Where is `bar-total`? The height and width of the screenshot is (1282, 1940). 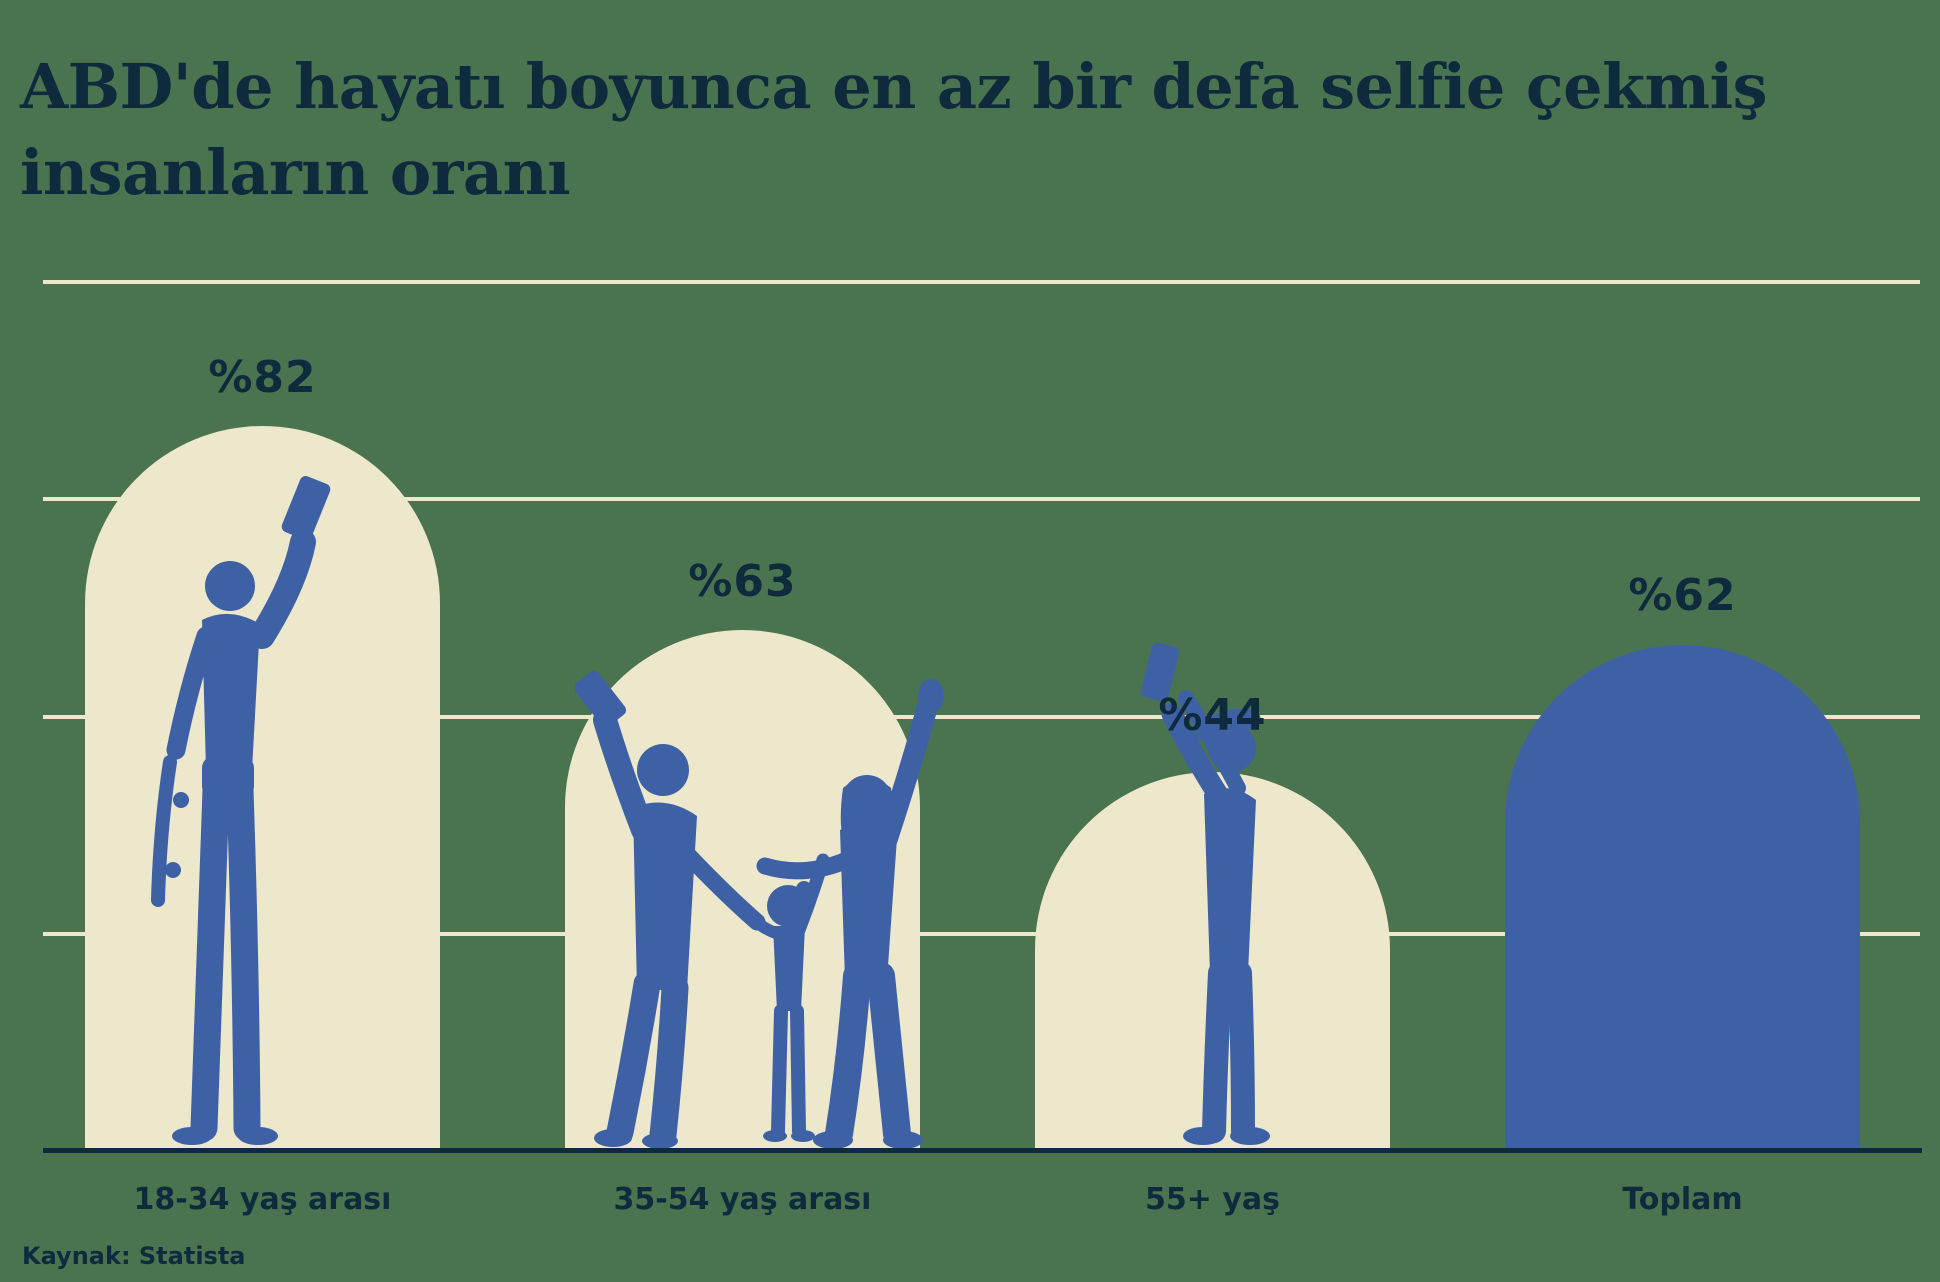
bar-total is located at coordinates (1682, 896).